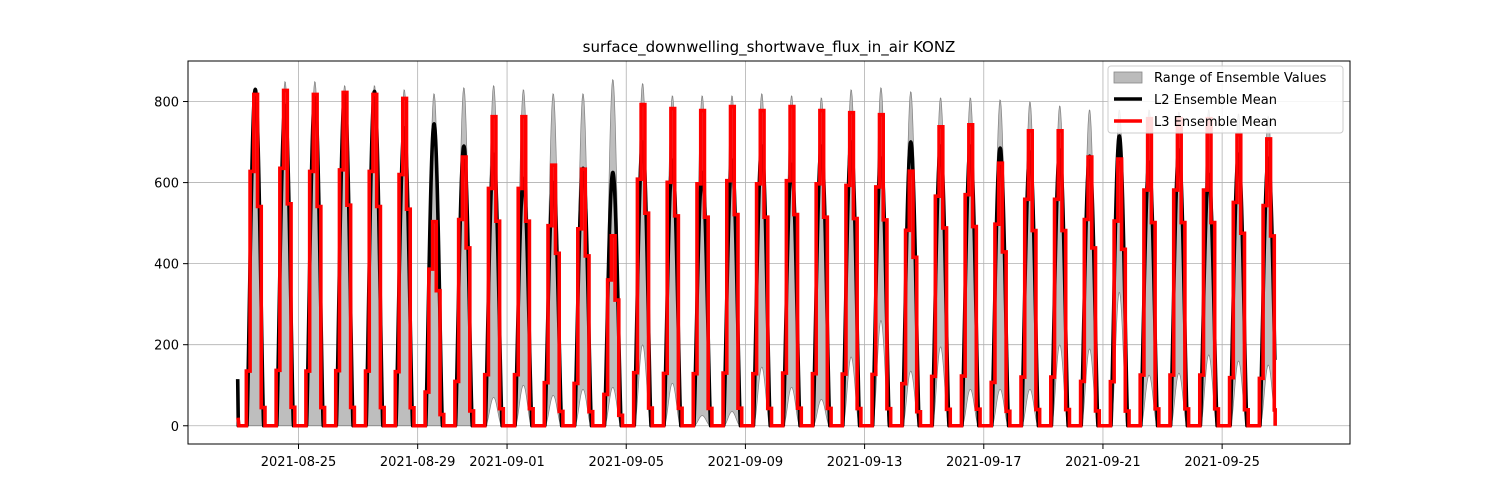 The height and width of the screenshot is (500, 1500). I want to click on legend-label-range: Range of Ensemble Values, so click(1240, 78).